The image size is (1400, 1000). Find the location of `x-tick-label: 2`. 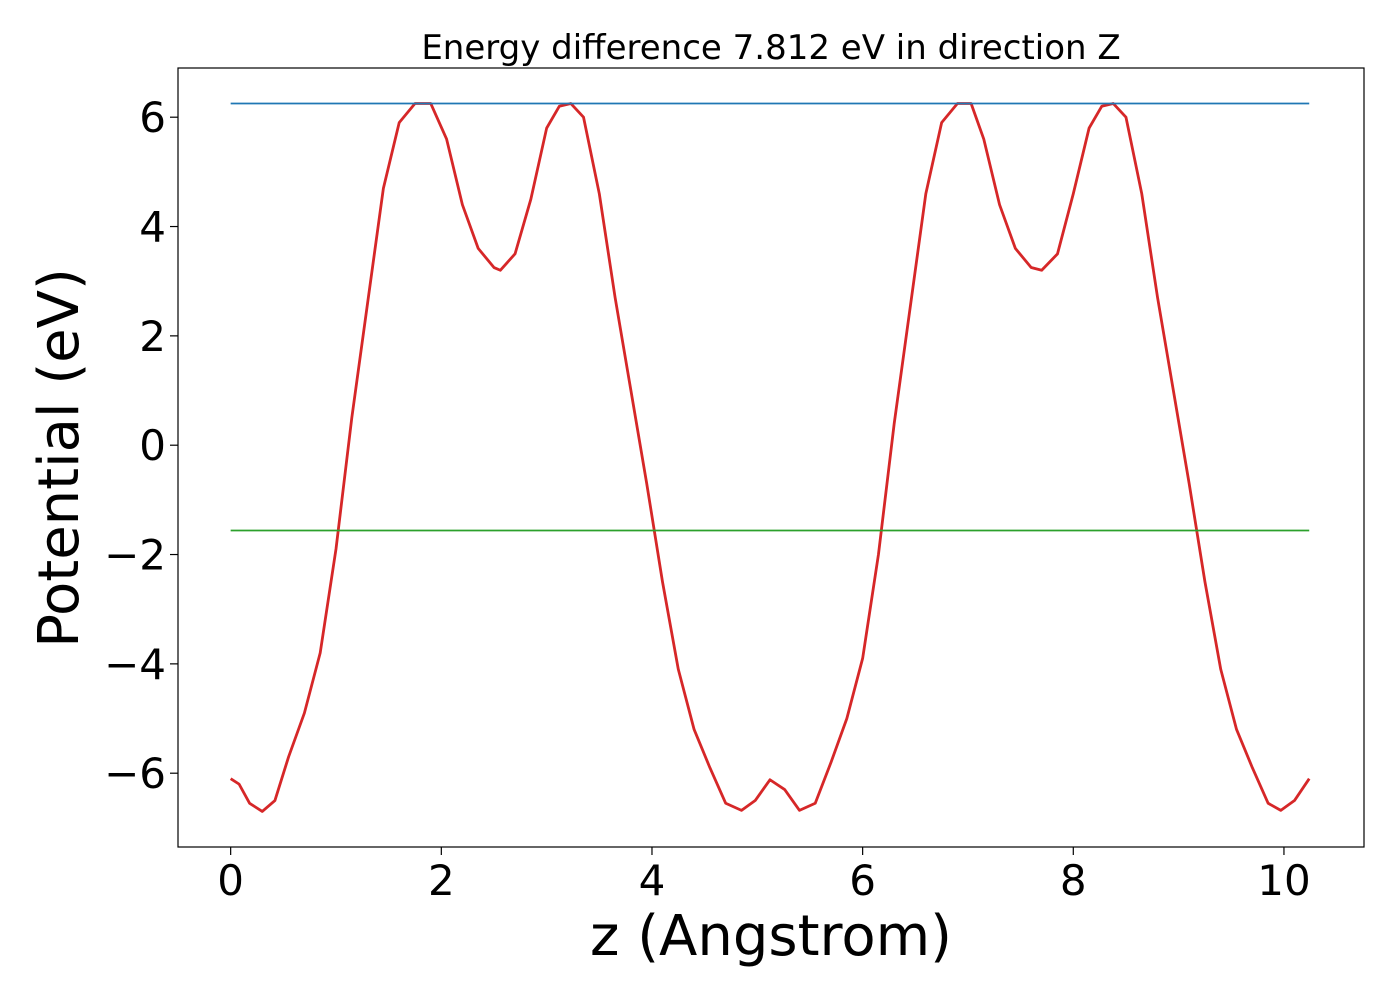

x-tick-label: 2 is located at coordinates (441, 880).